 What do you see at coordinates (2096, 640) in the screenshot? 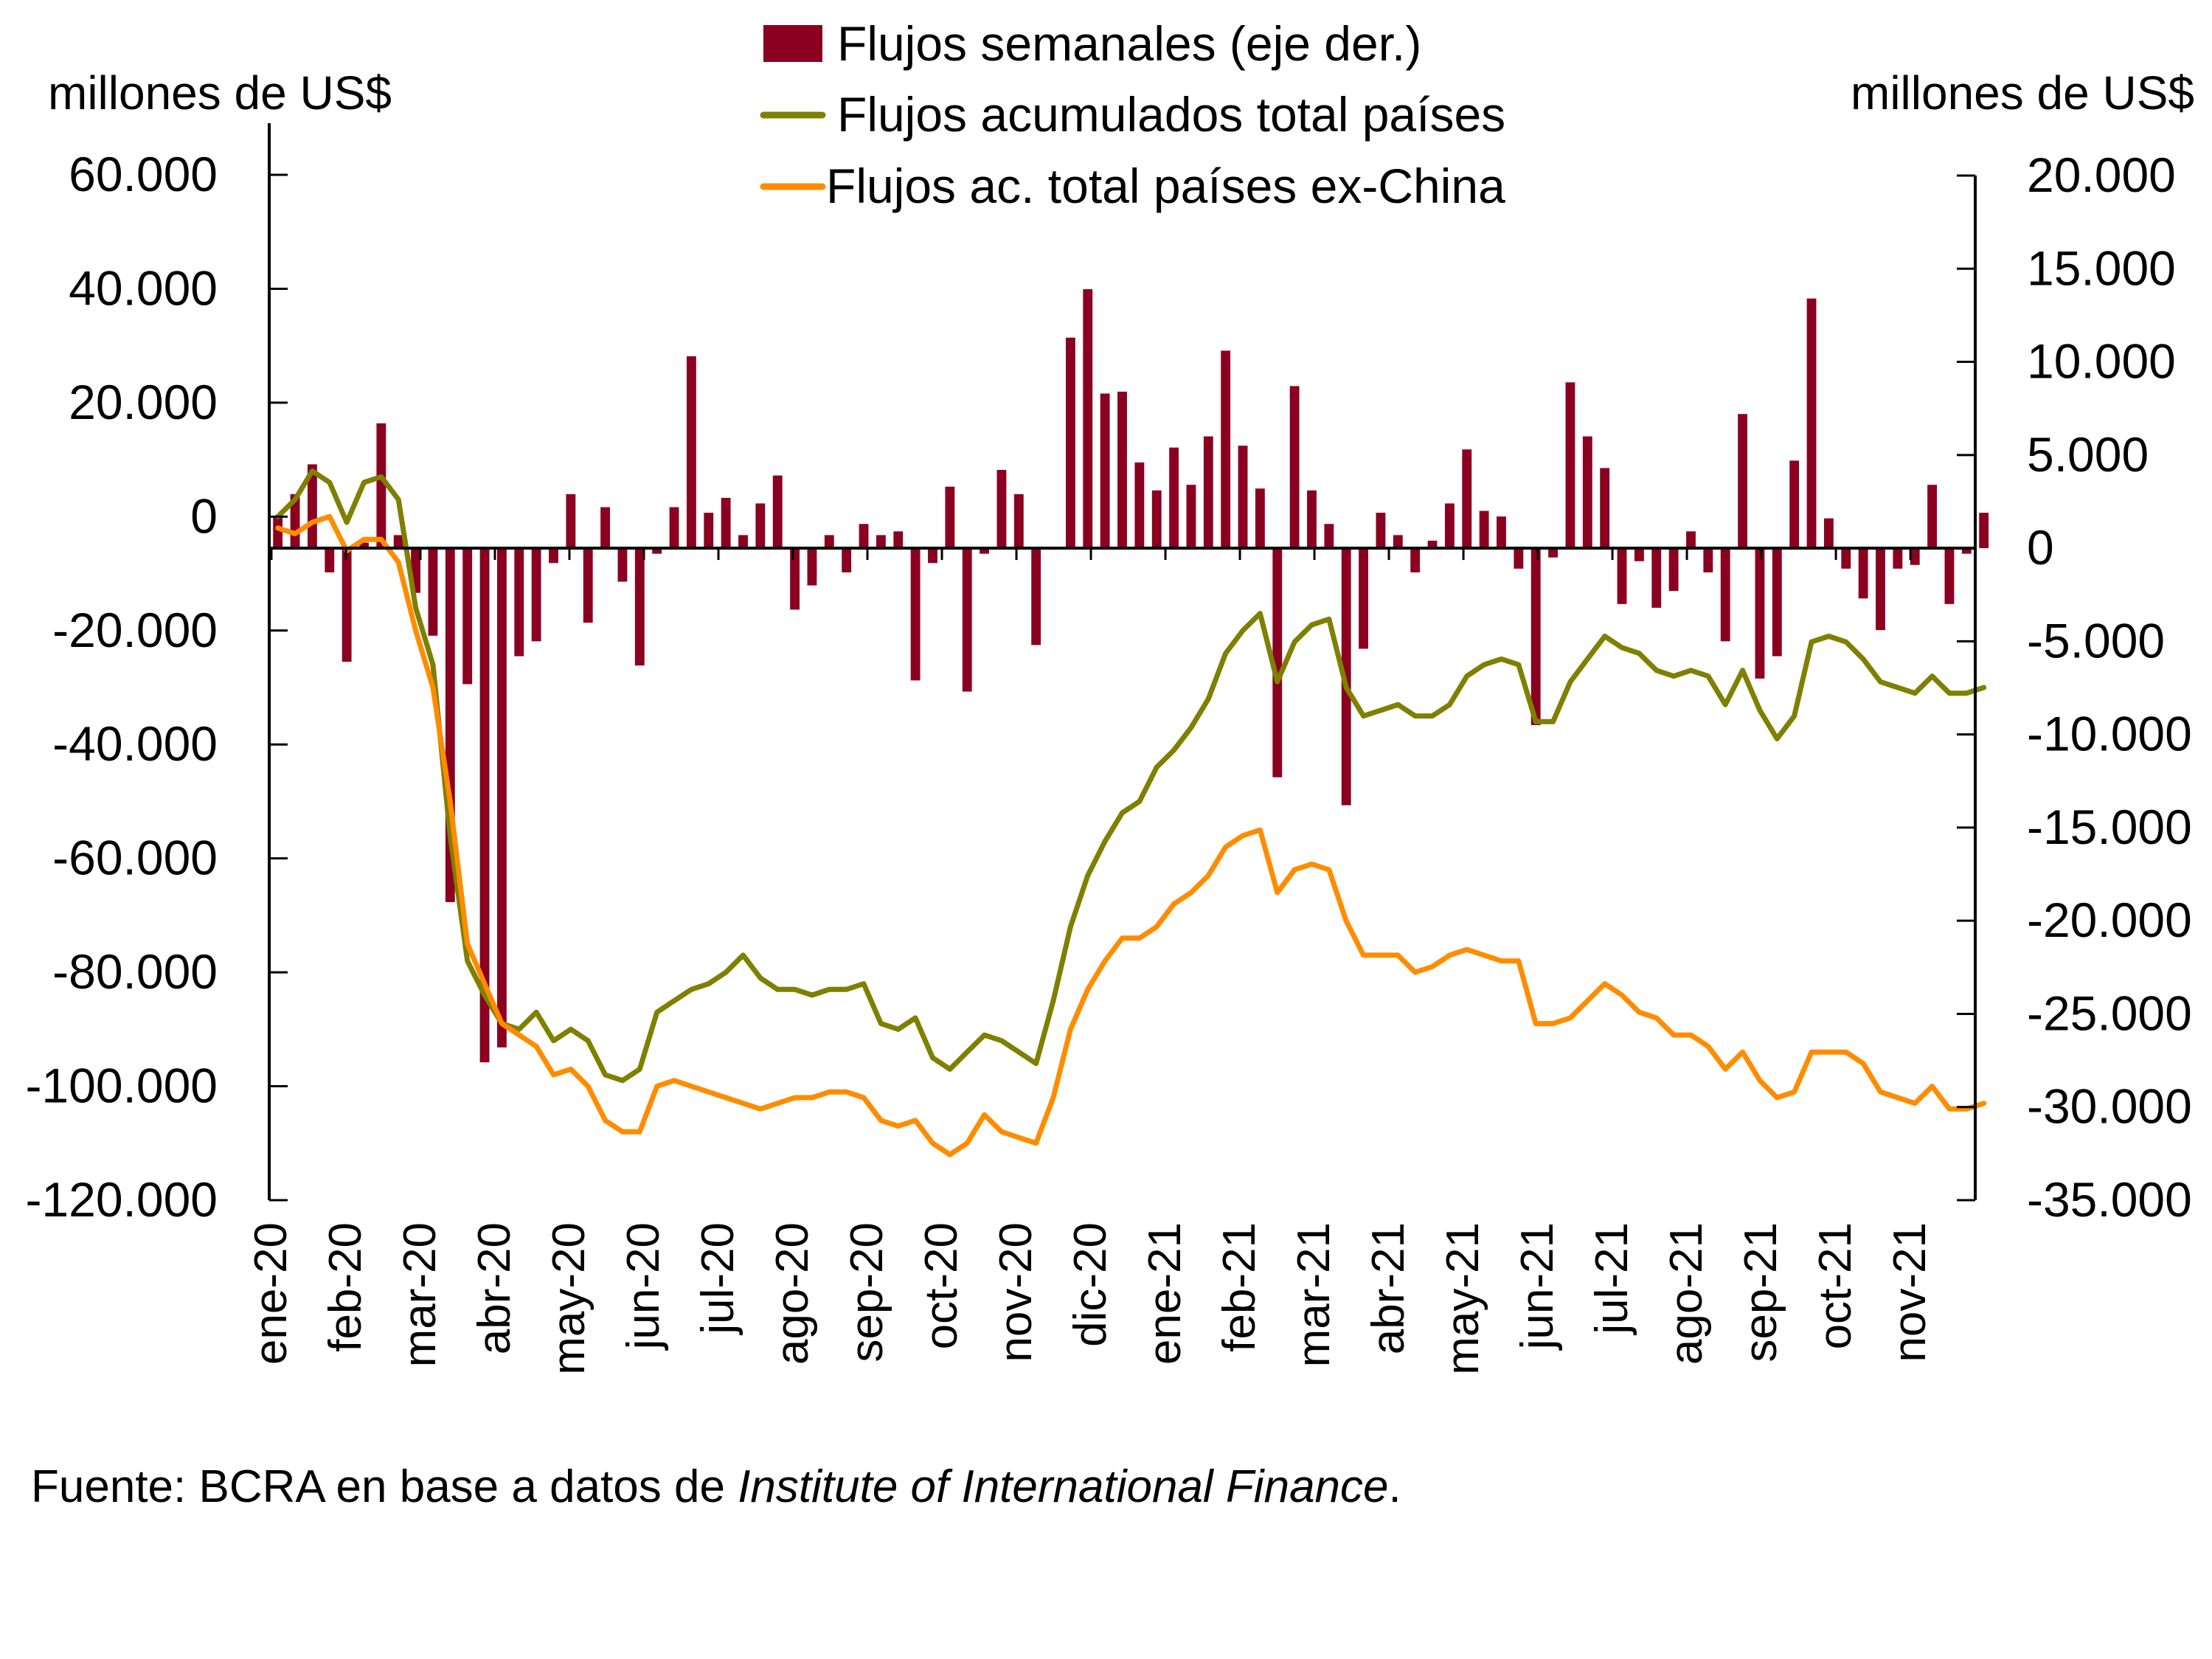
I see `right-tick-label: -5.000` at bounding box center [2096, 640].